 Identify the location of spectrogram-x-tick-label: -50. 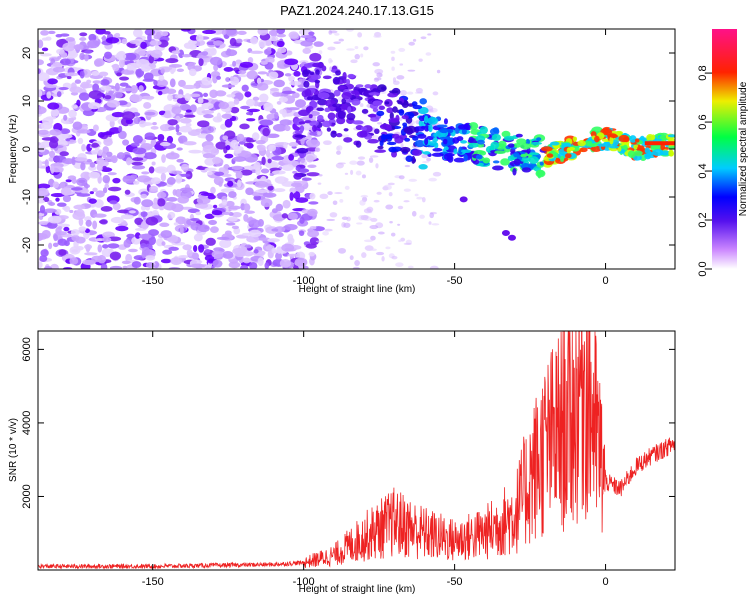
(455, 281).